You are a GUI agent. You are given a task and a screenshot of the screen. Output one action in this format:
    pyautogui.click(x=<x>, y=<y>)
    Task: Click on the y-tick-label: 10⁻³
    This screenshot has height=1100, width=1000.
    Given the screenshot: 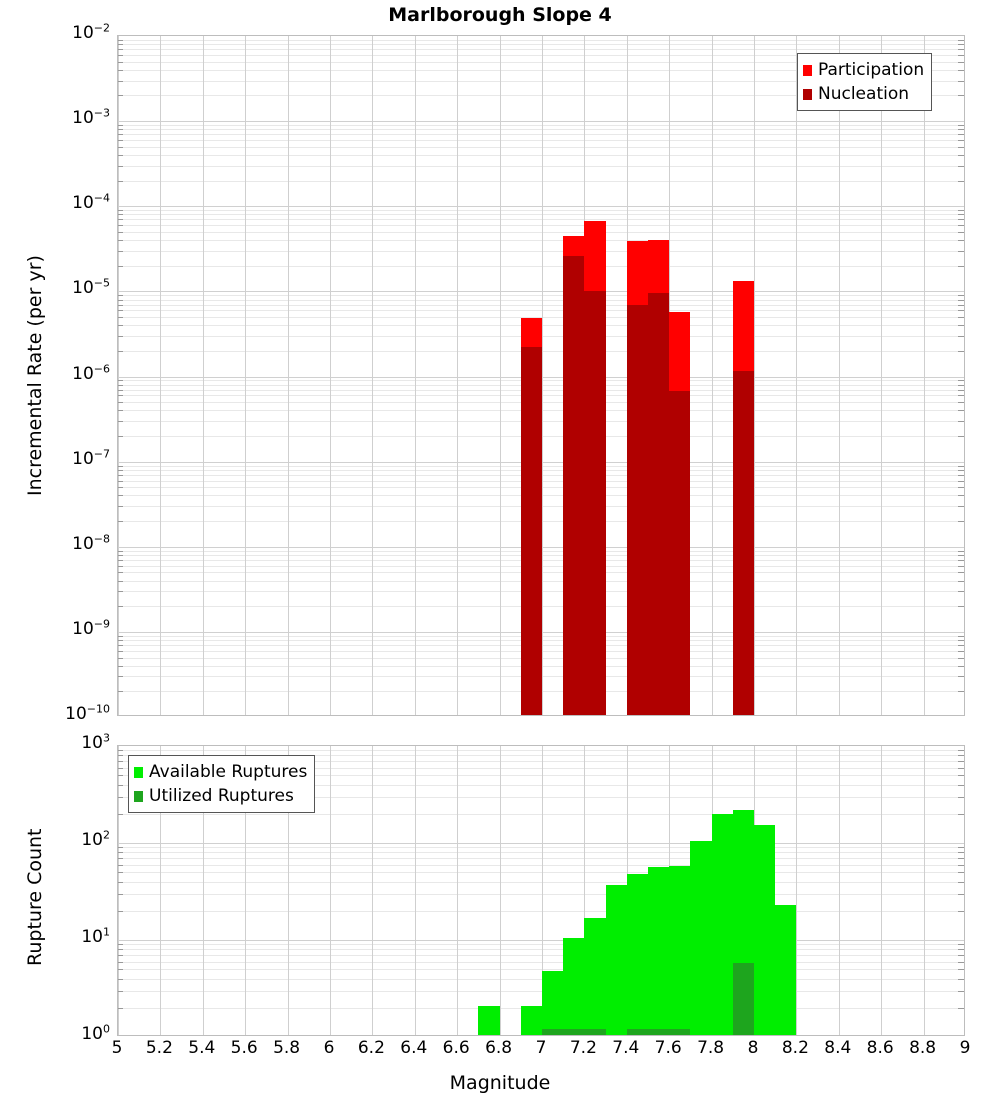 What is the action you would take?
    pyautogui.click(x=91, y=117)
    